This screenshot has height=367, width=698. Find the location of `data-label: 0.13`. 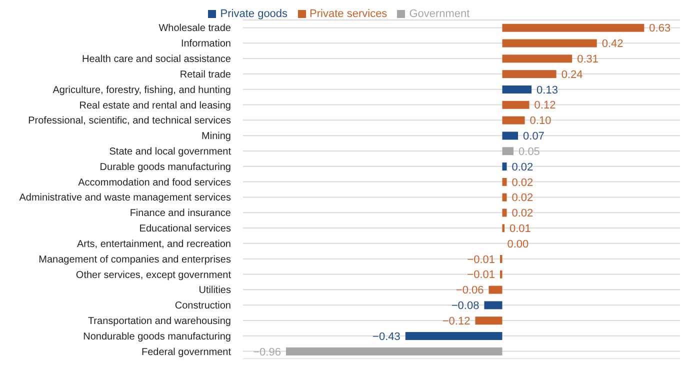

data-label: 0.13 is located at coordinates (547, 90).